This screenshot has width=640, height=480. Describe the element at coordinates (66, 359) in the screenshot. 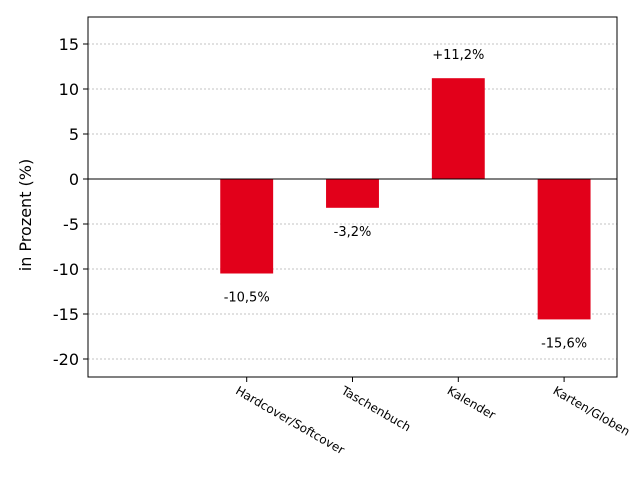

I see `y-tick-label: -20` at that location.